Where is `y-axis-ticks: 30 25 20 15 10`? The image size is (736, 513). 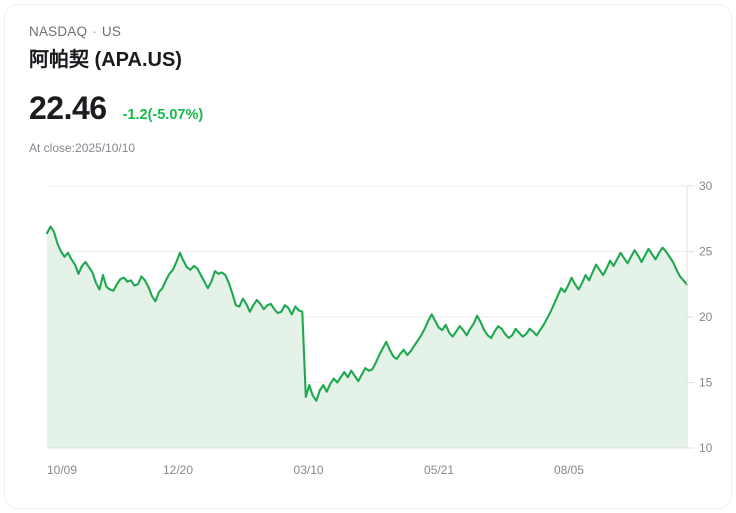 y-axis-ticks: 30 25 20 15 10 is located at coordinates (700, 317).